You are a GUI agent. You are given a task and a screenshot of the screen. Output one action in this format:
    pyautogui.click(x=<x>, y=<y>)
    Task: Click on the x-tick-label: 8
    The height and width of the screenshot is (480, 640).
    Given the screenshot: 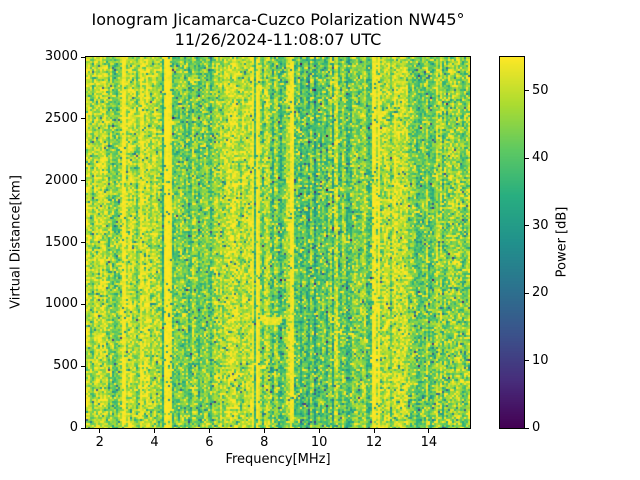 What is the action you would take?
    pyautogui.click(x=264, y=442)
    